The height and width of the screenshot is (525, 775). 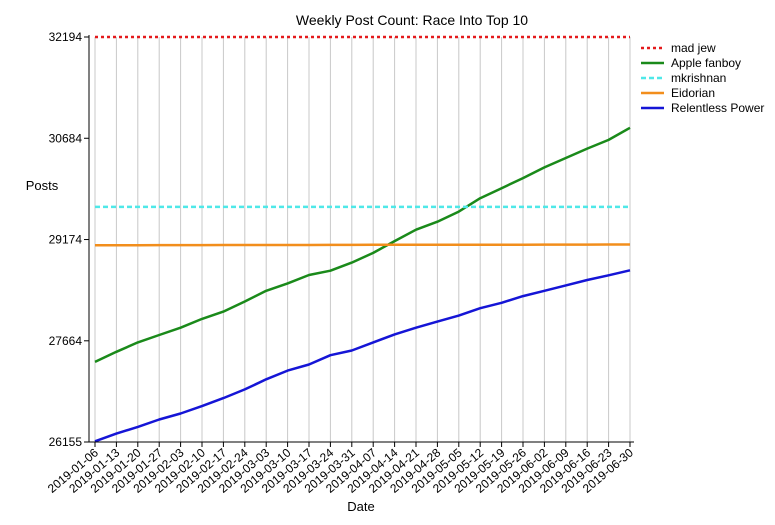 What do you see at coordinates (42, 185) in the screenshot?
I see `y-axis-label: Posts` at bounding box center [42, 185].